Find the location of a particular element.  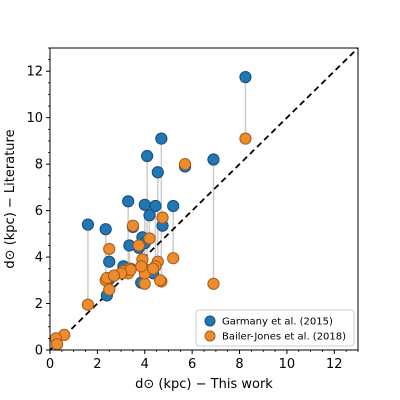

legend-box is located at coordinates (275, 328).